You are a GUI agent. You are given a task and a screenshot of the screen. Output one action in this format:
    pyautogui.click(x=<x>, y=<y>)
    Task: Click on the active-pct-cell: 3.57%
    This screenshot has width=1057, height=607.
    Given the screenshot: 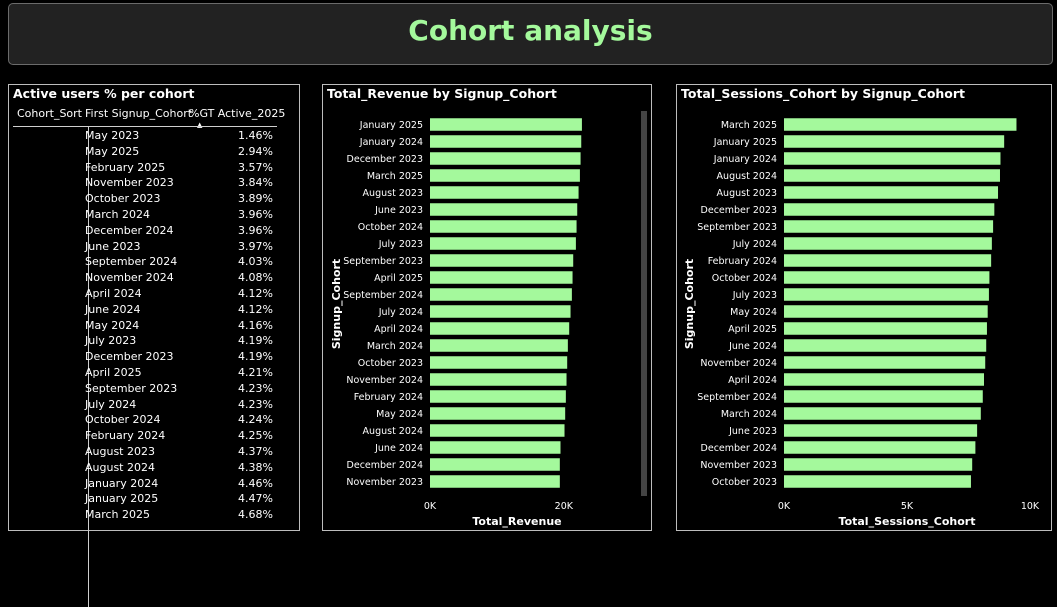 What is the action you would take?
    pyautogui.click(x=255, y=167)
    